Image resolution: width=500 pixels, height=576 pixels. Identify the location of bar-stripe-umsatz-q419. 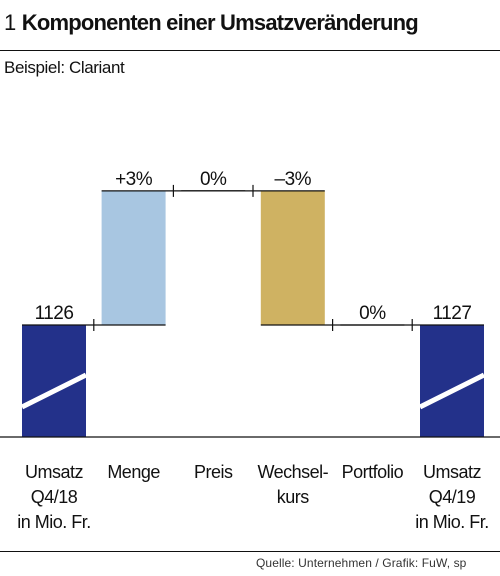
(452, 391).